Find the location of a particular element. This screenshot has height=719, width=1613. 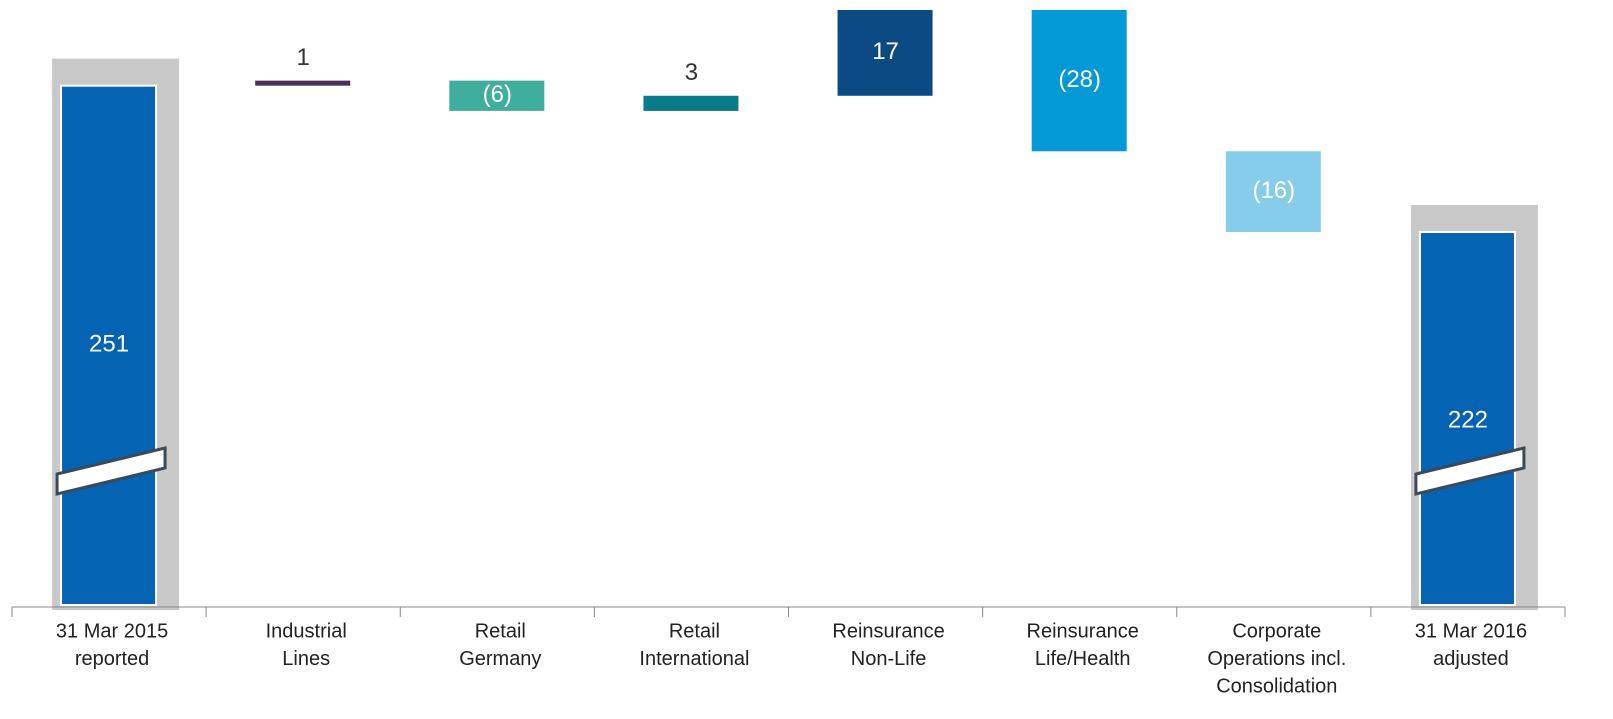

value-label: 251 is located at coordinates (109, 343).